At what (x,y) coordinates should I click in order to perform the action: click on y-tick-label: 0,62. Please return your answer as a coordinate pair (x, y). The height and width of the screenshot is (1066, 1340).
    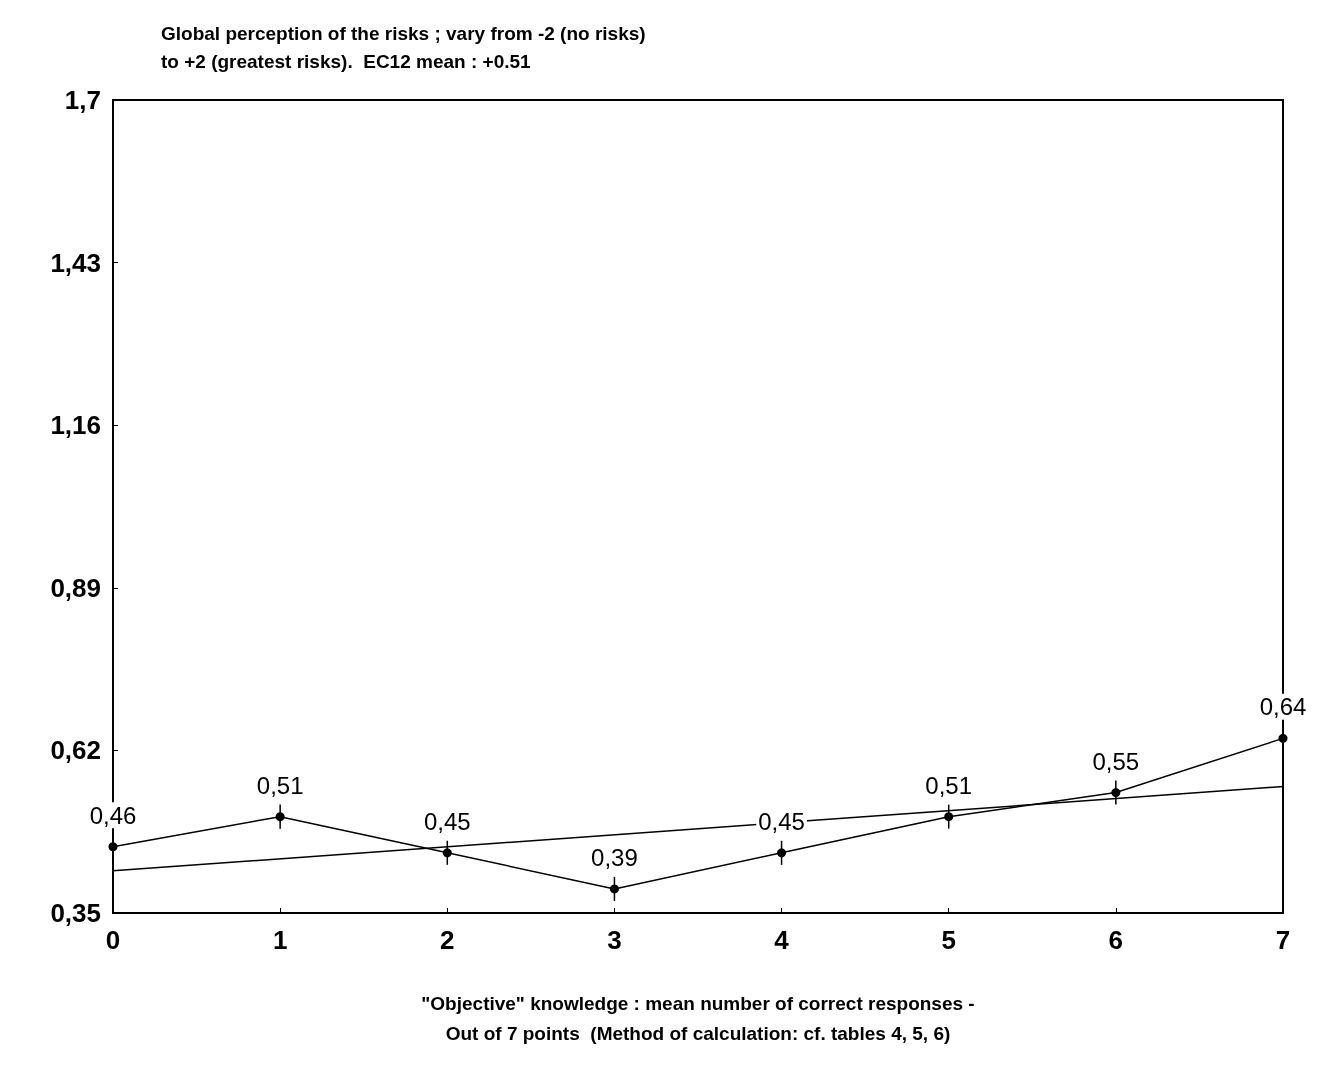
    Looking at the image, I should click on (75, 750).